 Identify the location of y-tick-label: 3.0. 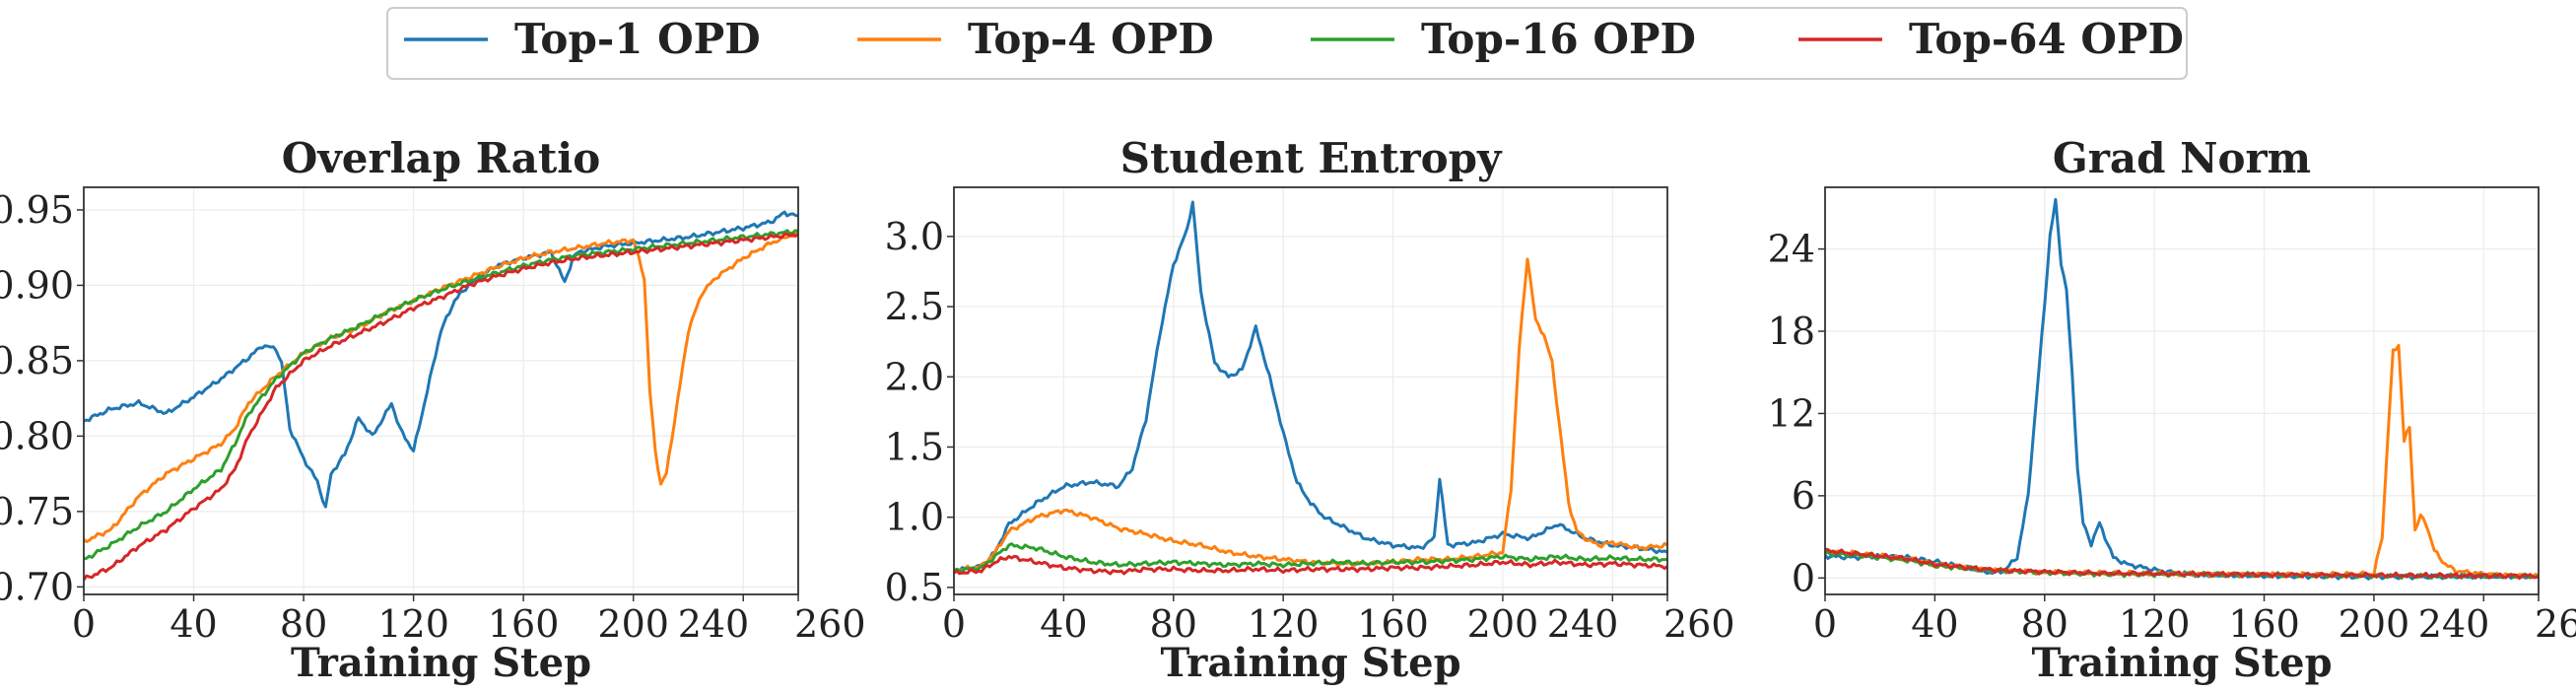
(914, 237).